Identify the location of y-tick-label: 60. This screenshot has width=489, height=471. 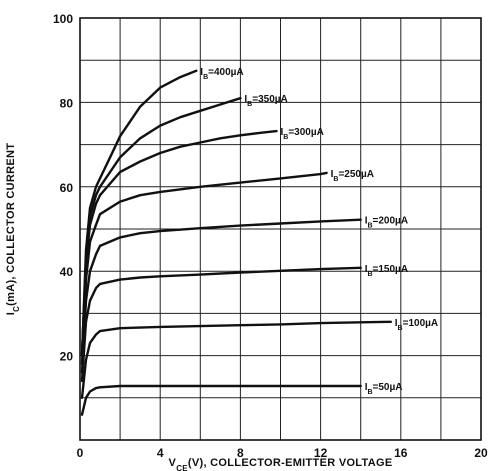
(67, 188).